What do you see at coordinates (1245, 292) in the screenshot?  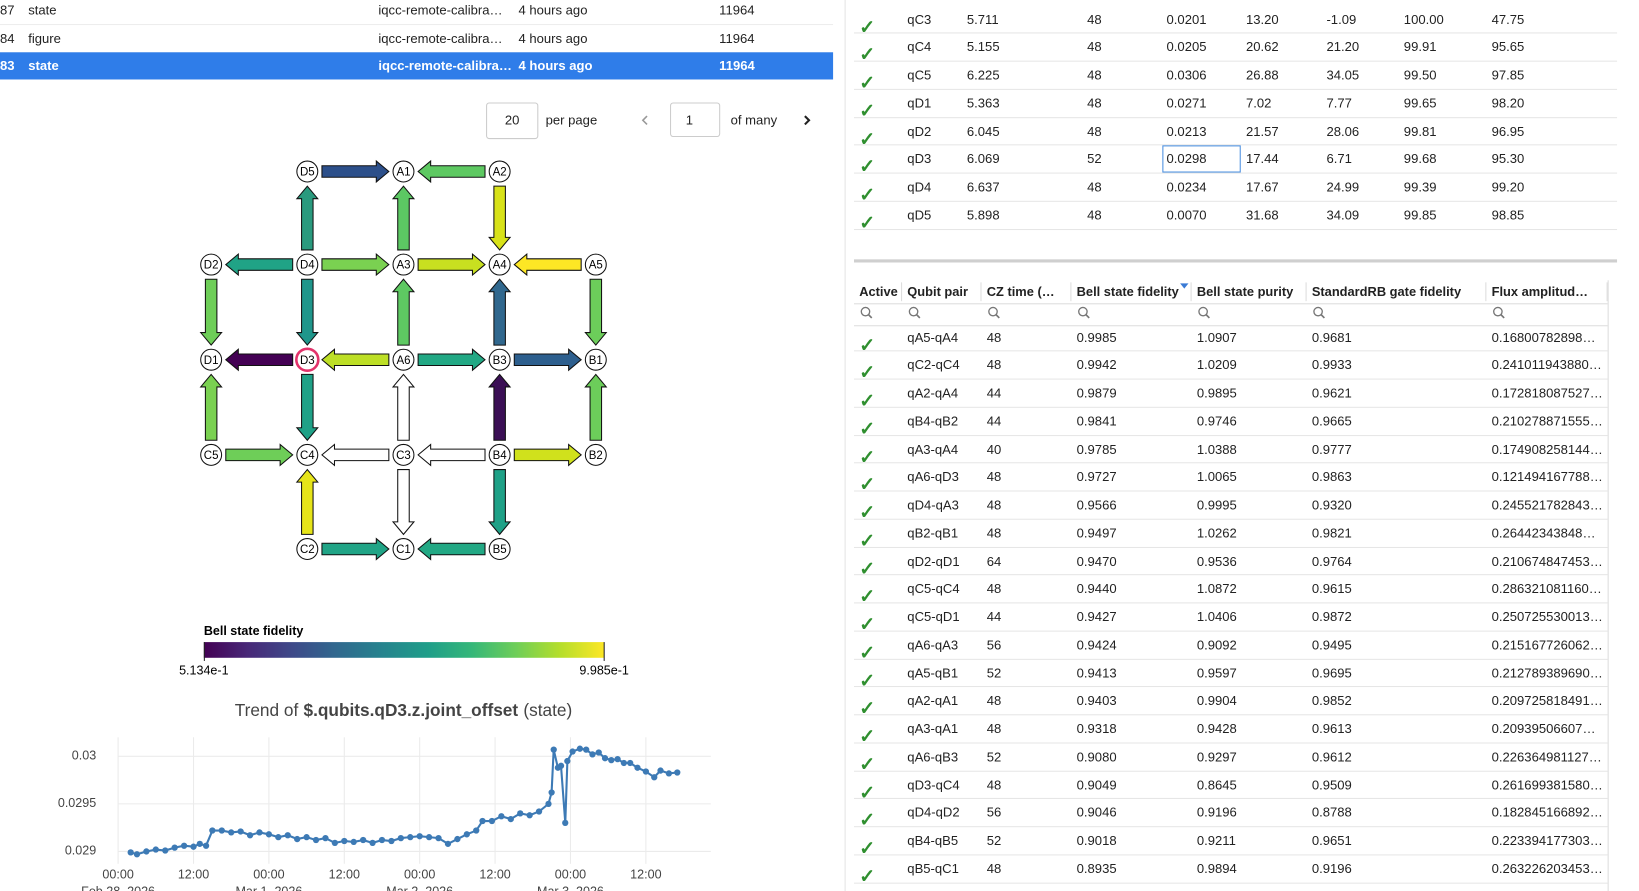 I see `column-header: Bell state purity` at bounding box center [1245, 292].